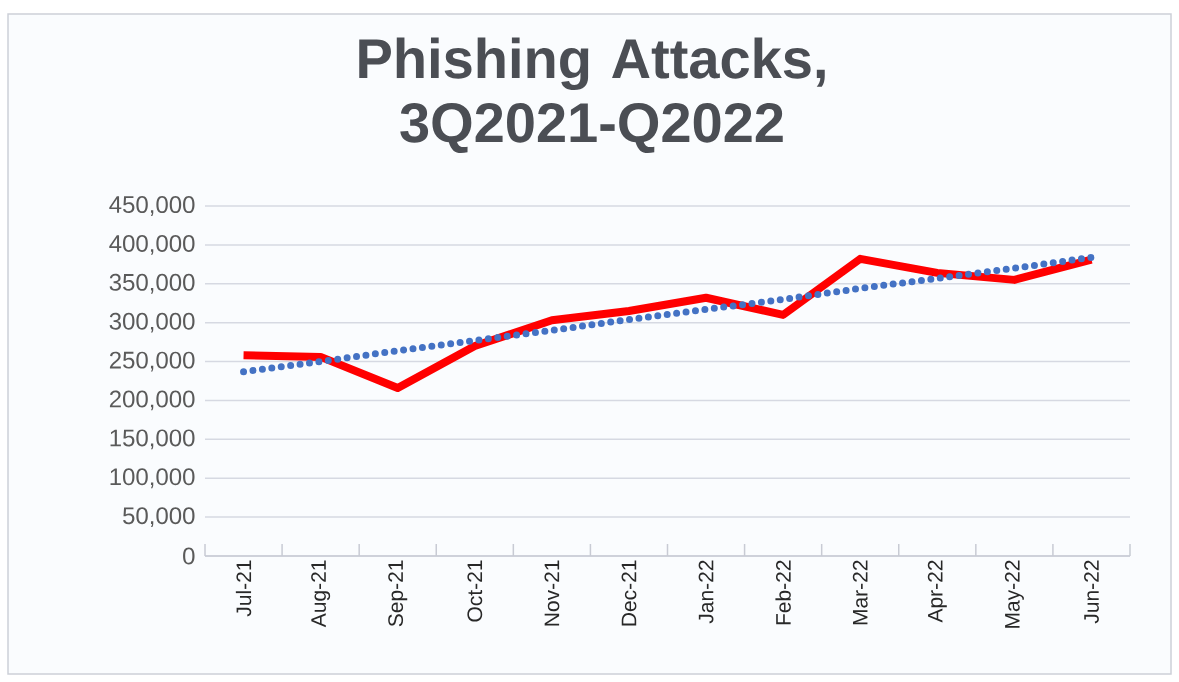 This screenshot has width=1179, height=682. Describe the element at coordinates (937, 591) in the screenshot. I see `x-tick-label: Apr-22` at that location.